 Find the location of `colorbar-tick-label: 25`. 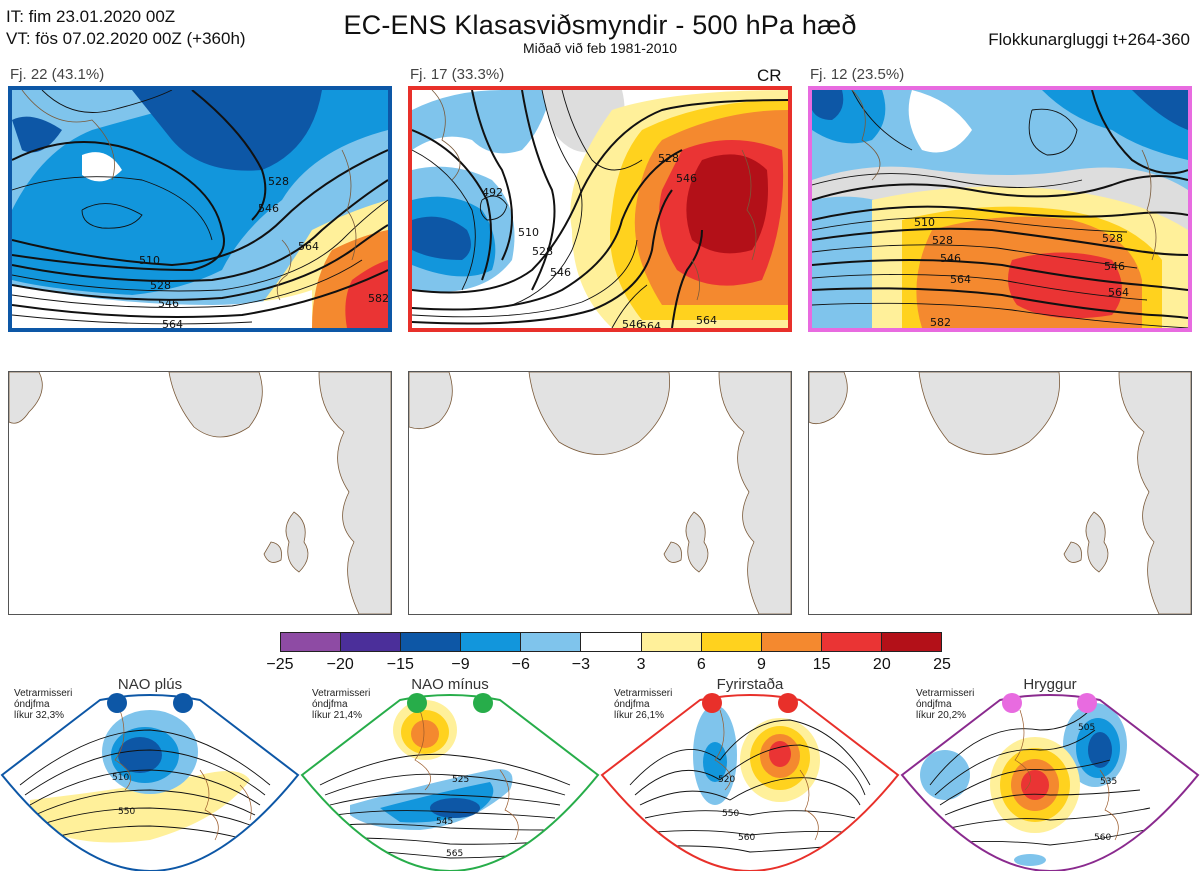

colorbar-tick-label: 25 is located at coordinates (942, 664).